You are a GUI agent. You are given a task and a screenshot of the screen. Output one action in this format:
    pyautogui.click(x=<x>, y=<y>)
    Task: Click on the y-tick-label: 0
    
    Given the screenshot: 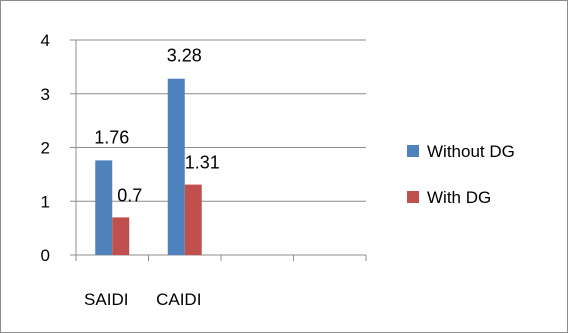 What is the action you would take?
    pyautogui.click(x=45, y=255)
    